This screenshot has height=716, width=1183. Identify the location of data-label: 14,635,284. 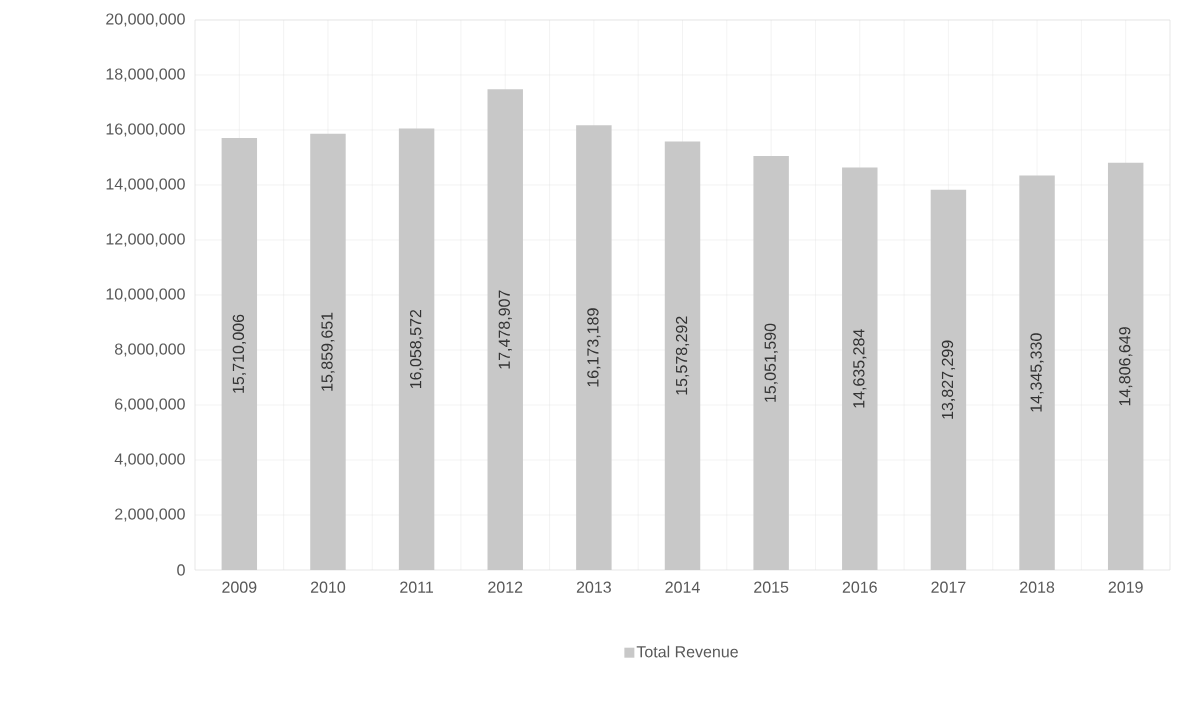
(860, 368).